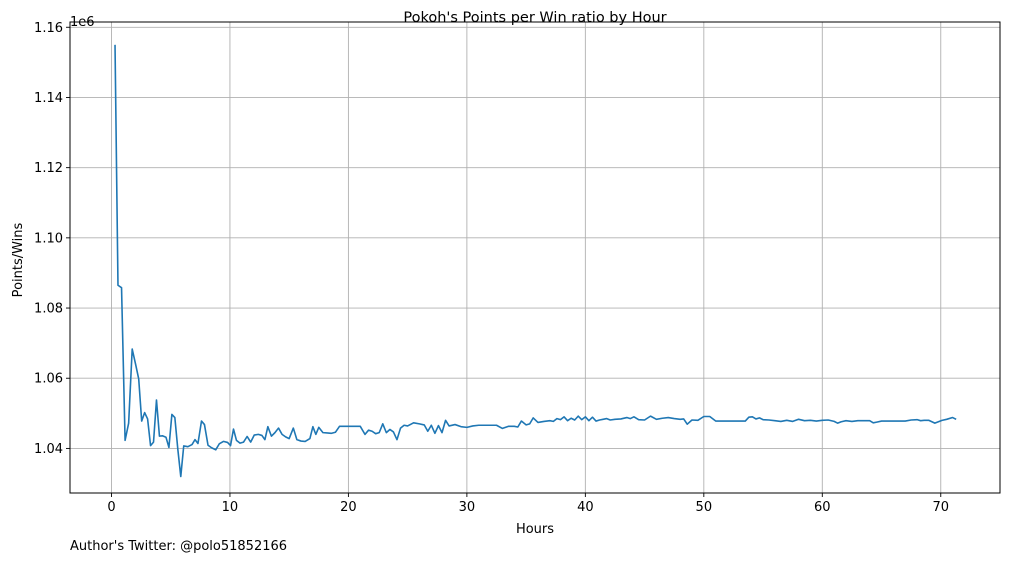 The width and height of the screenshot is (1010, 562). What do you see at coordinates (111, 507) in the screenshot?
I see `x-tick-label: 0` at bounding box center [111, 507].